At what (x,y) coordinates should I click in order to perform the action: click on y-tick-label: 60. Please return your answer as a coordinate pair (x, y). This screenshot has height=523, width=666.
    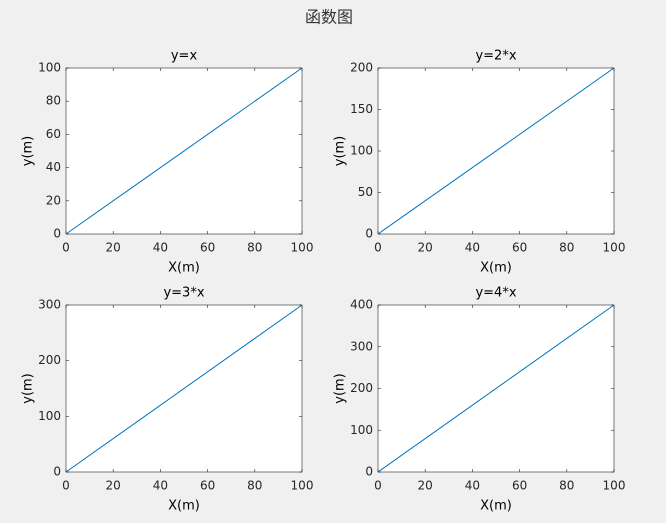
    Looking at the image, I should click on (53, 134).